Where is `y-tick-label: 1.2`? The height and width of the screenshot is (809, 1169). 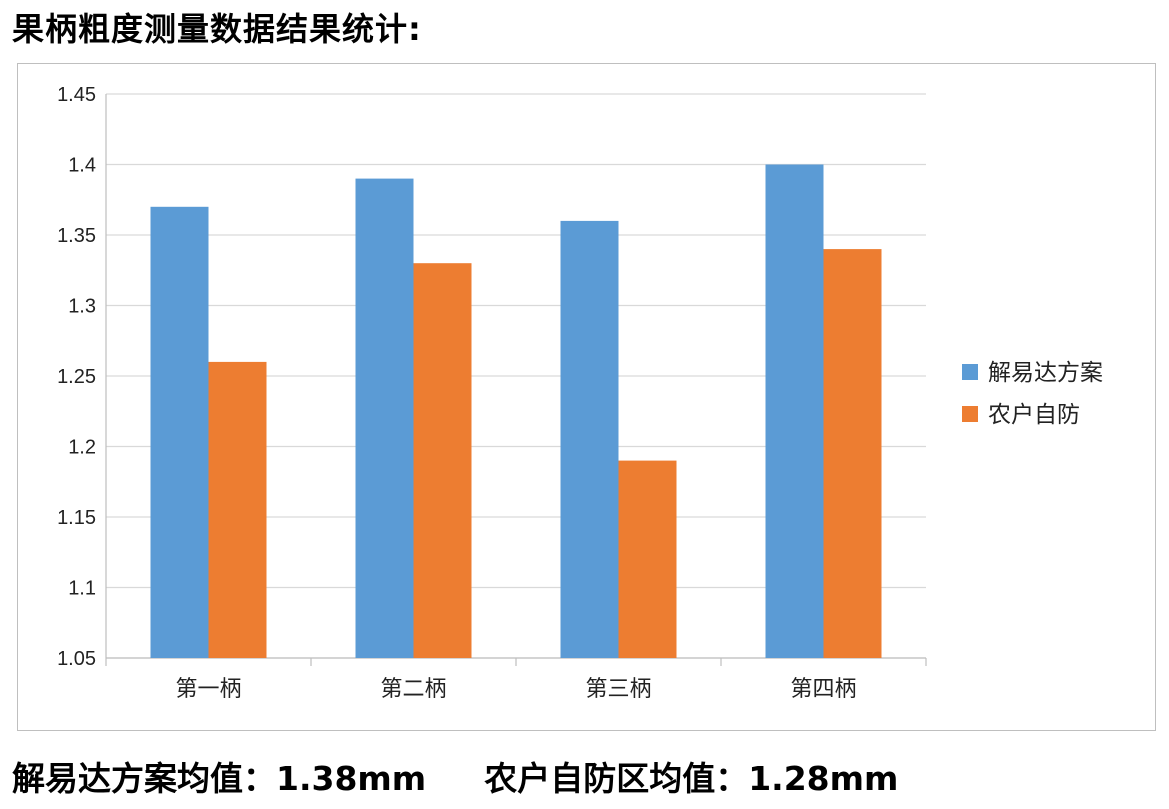
y-tick-label: 1.2 is located at coordinates (82, 448).